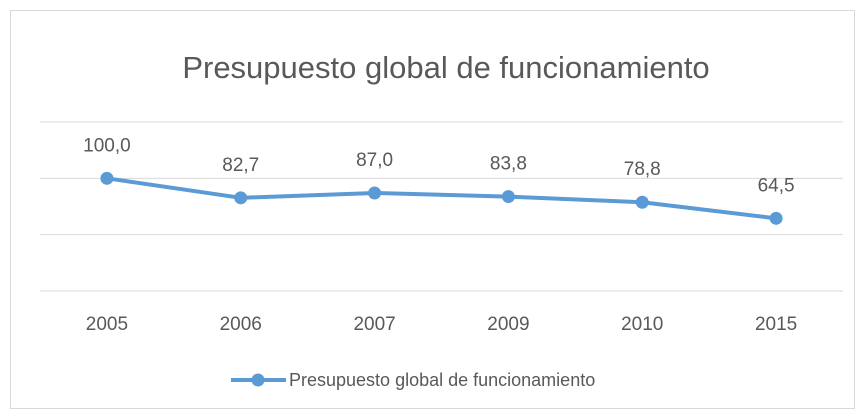  What do you see at coordinates (241, 324) in the screenshot?
I see `x-tick-label: 2006` at bounding box center [241, 324].